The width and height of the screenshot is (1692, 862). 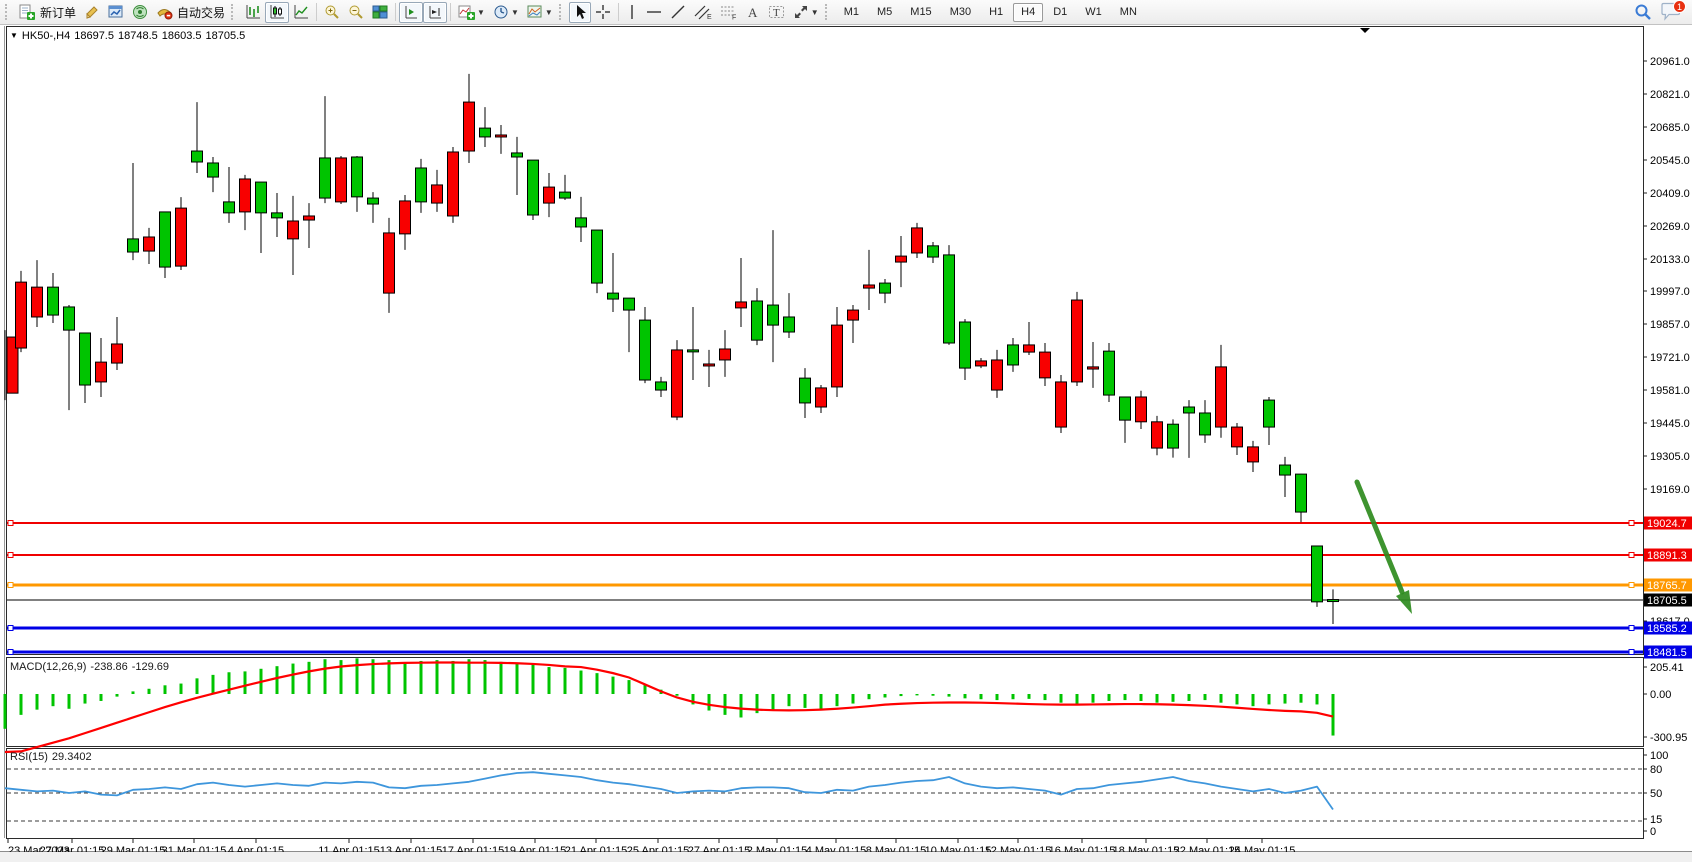 What do you see at coordinates (960, 12) in the screenshot?
I see `timeframe-button-m30: M30` at bounding box center [960, 12].